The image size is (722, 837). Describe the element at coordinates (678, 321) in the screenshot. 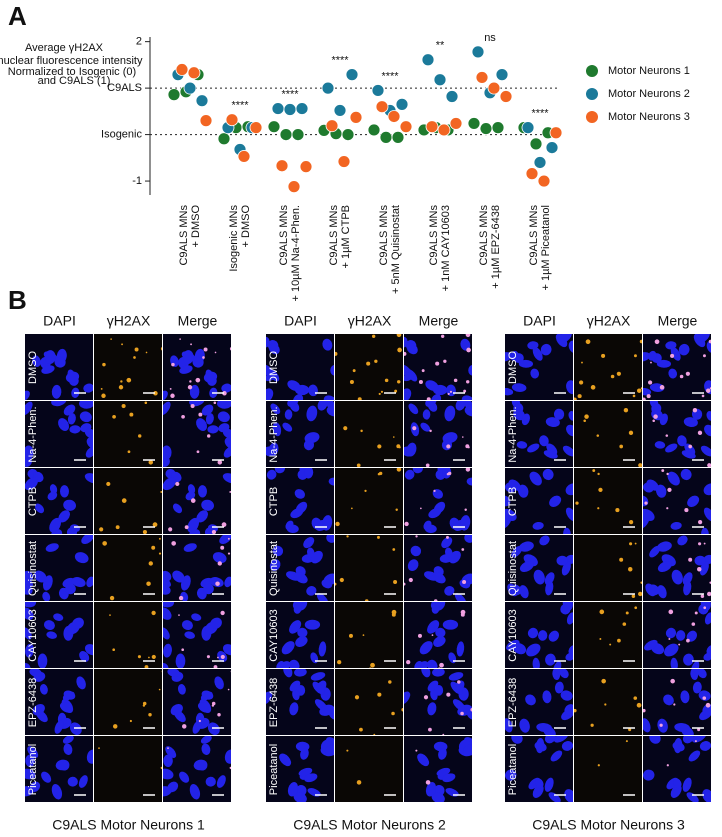

I see `column-header: Merge` at that location.